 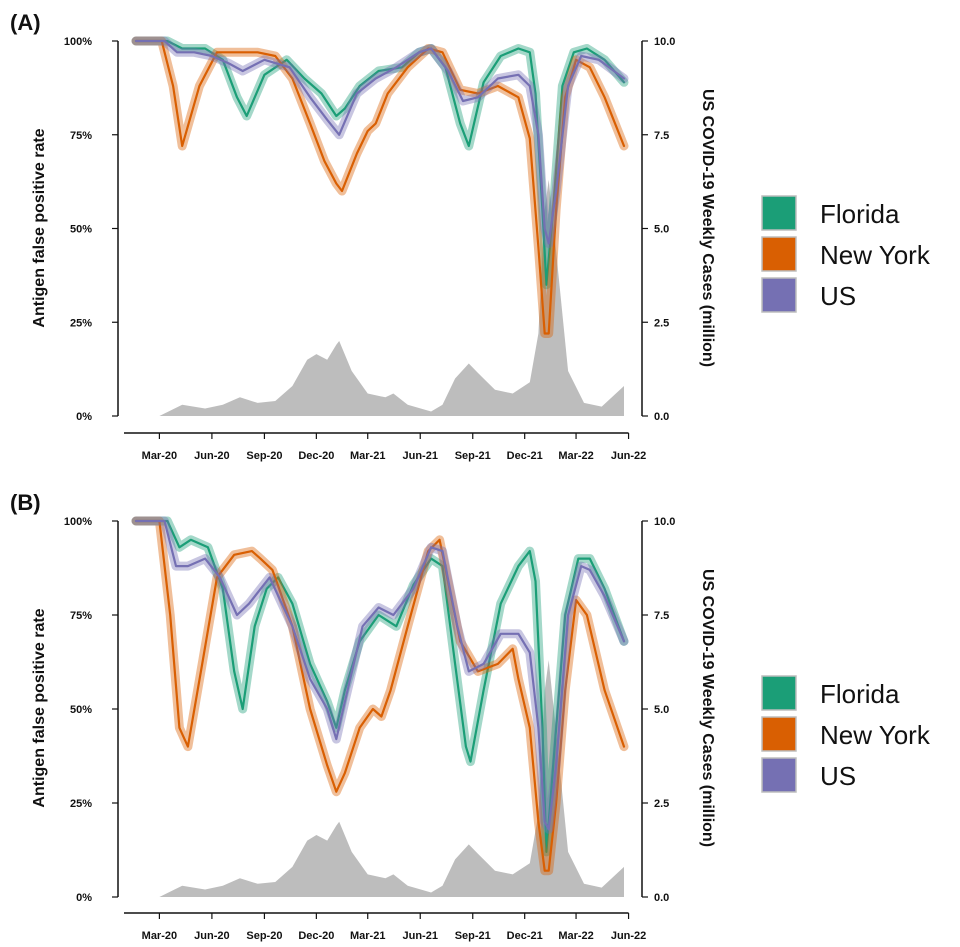 What do you see at coordinates (380, 142) in the screenshot?
I see `series-line-us` at bounding box center [380, 142].